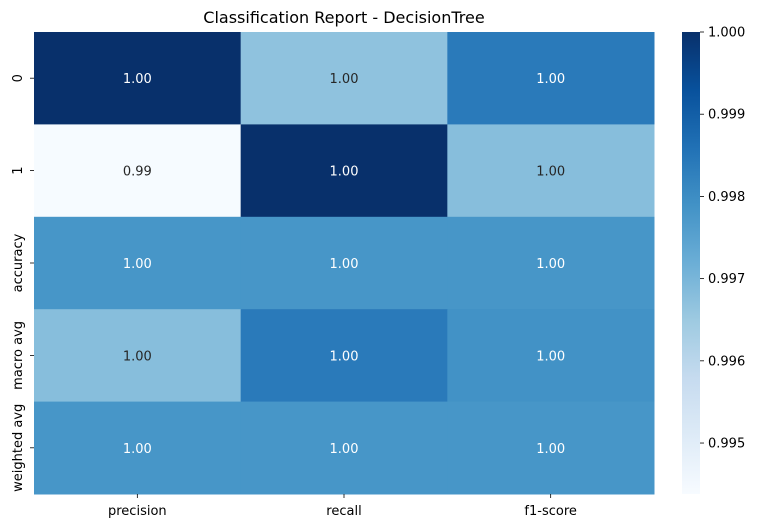  I want to click on cell-annotation: 0.99, so click(137, 172).